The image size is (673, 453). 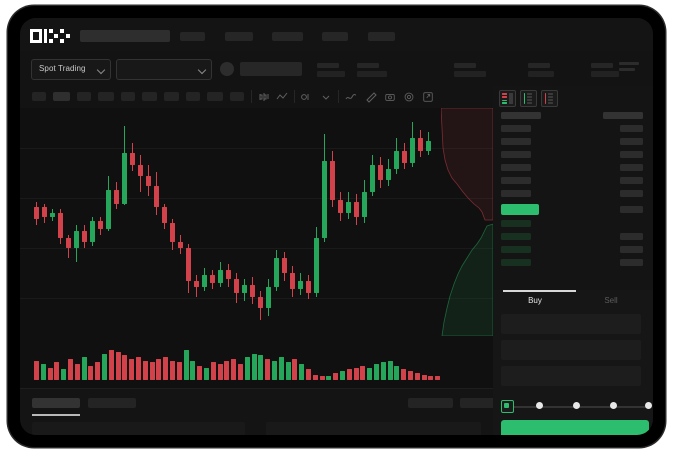 What do you see at coordinates (571, 350) in the screenshot?
I see `order-amount-field` at bounding box center [571, 350].